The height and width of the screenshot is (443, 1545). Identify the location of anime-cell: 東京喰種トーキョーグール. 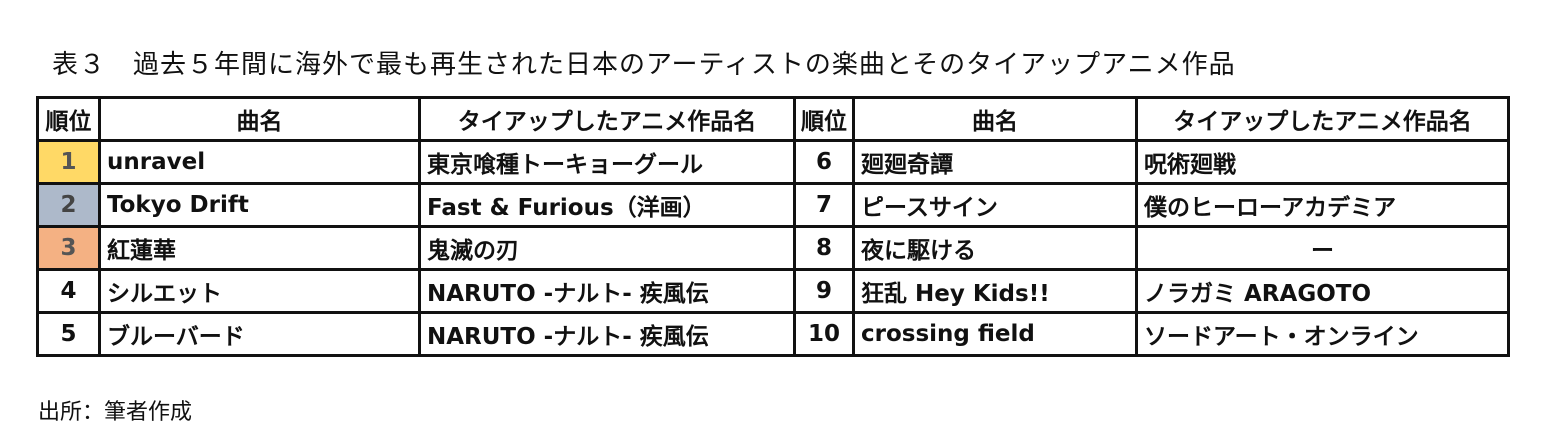
(607, 162).